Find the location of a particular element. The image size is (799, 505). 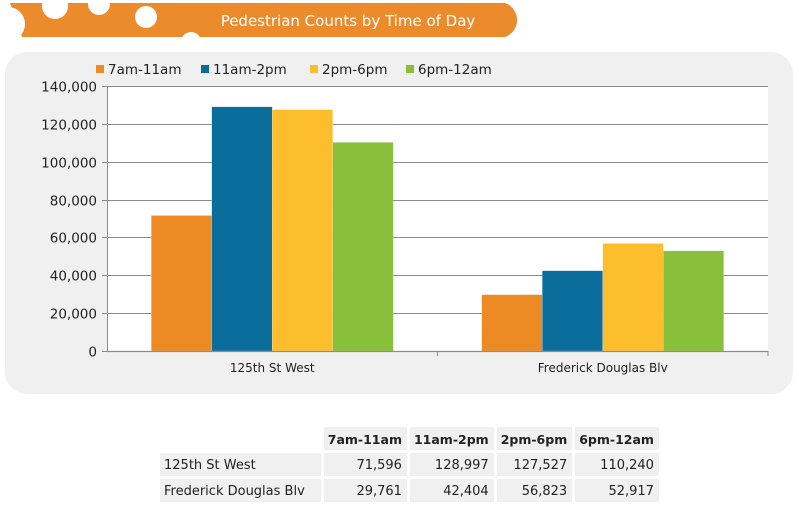

table-corner is located at coordinates (240, 438).